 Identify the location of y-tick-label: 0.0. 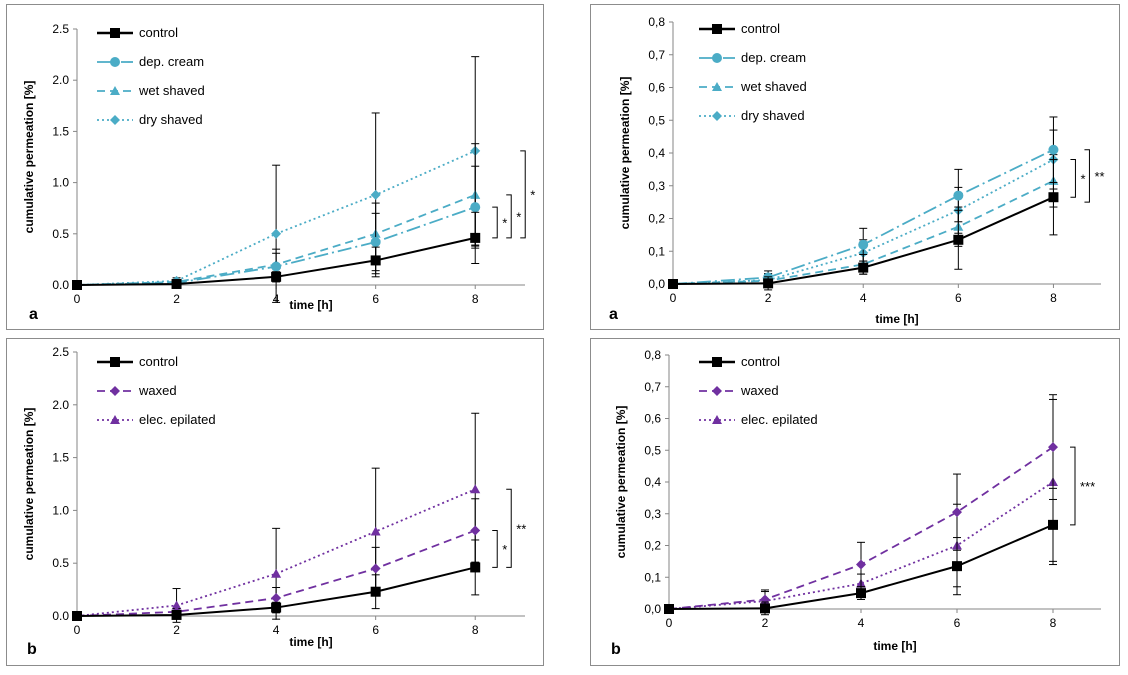
(60, 616).